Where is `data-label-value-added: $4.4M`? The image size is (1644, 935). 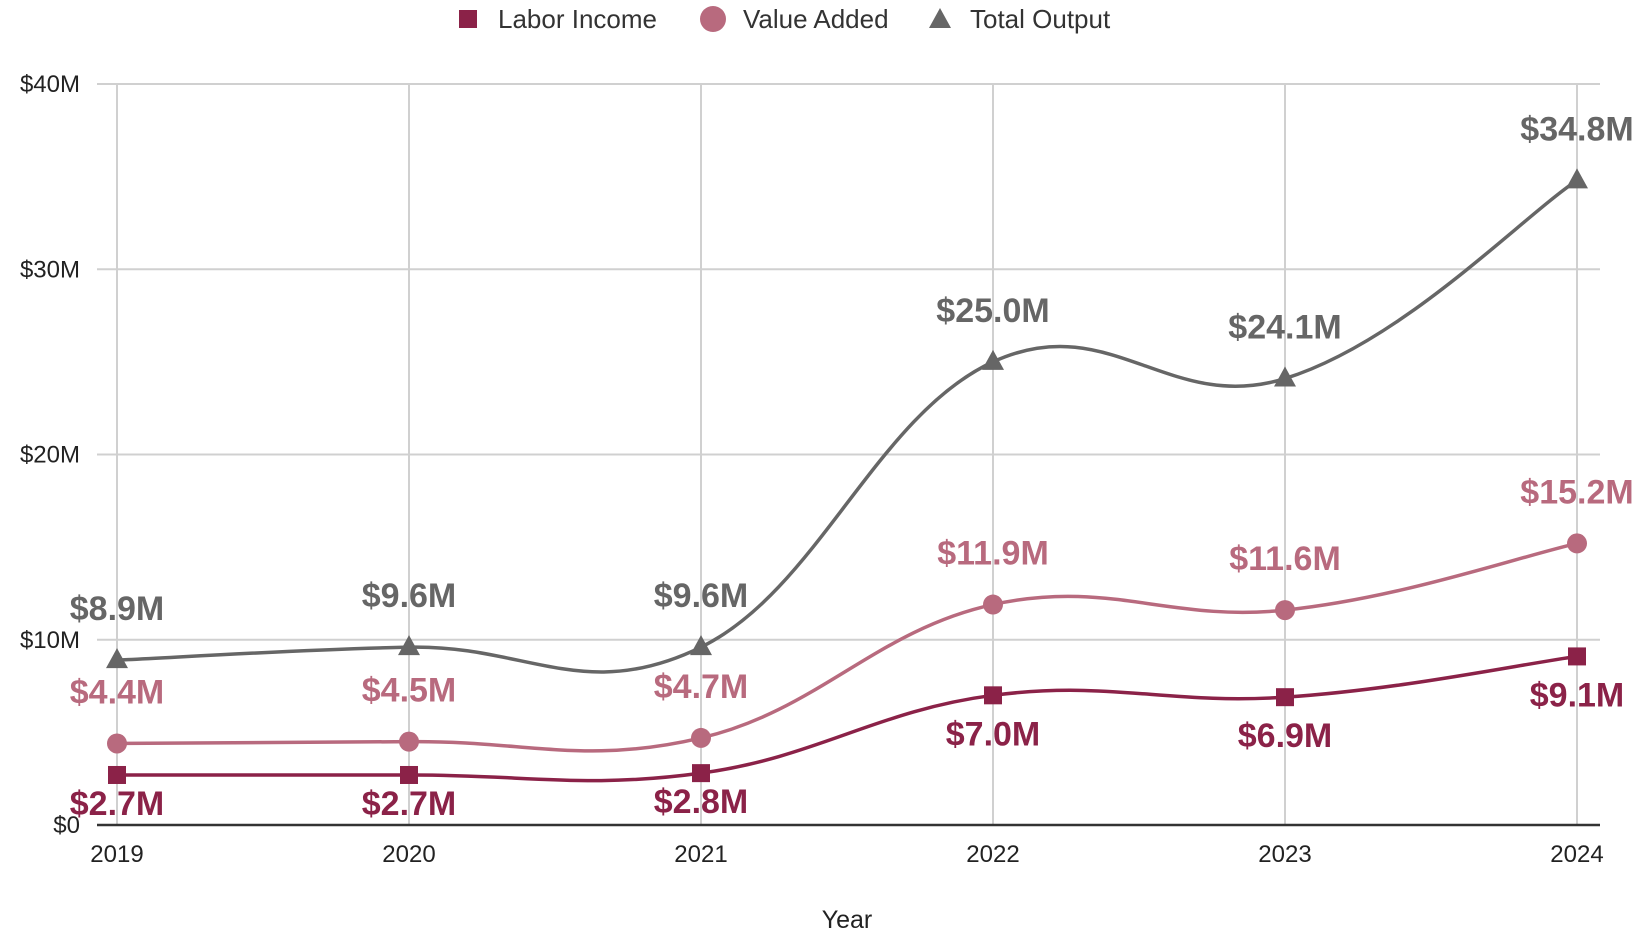 data-label-value-added: $4.4M is located at coordinates (117, 692).